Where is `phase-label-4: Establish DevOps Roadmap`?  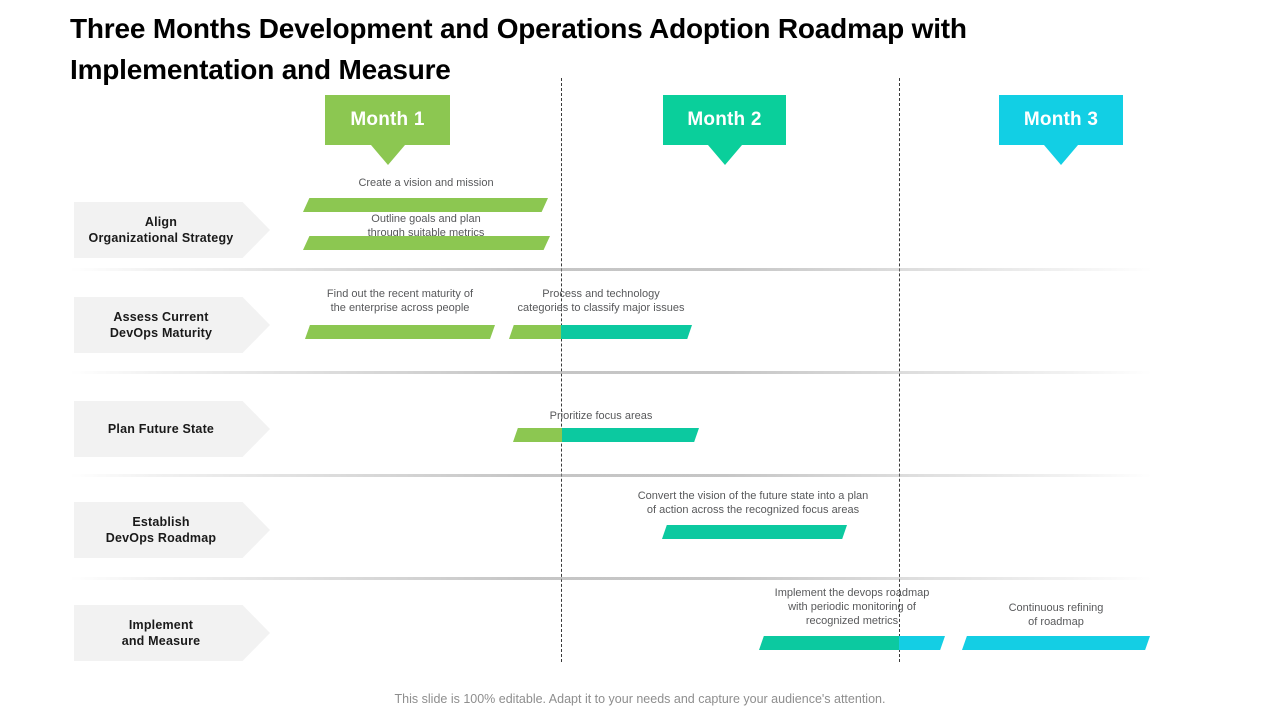 phase-label-4: Establish DevOps Roadmap is located at coordinates (172, 530).